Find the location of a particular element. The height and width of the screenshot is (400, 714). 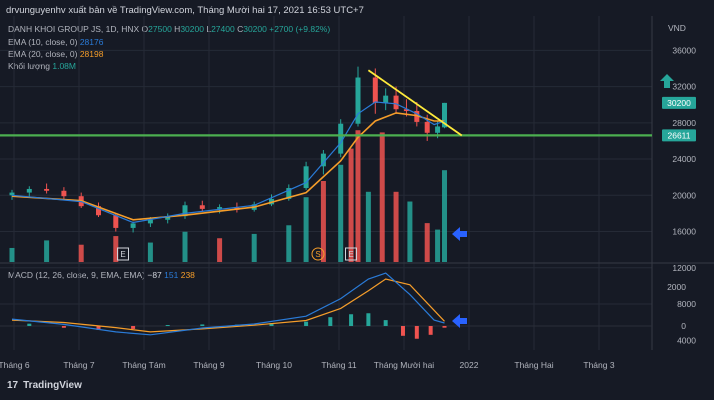

legend-macd-signal: 238 is located at coordinates (187, 275).